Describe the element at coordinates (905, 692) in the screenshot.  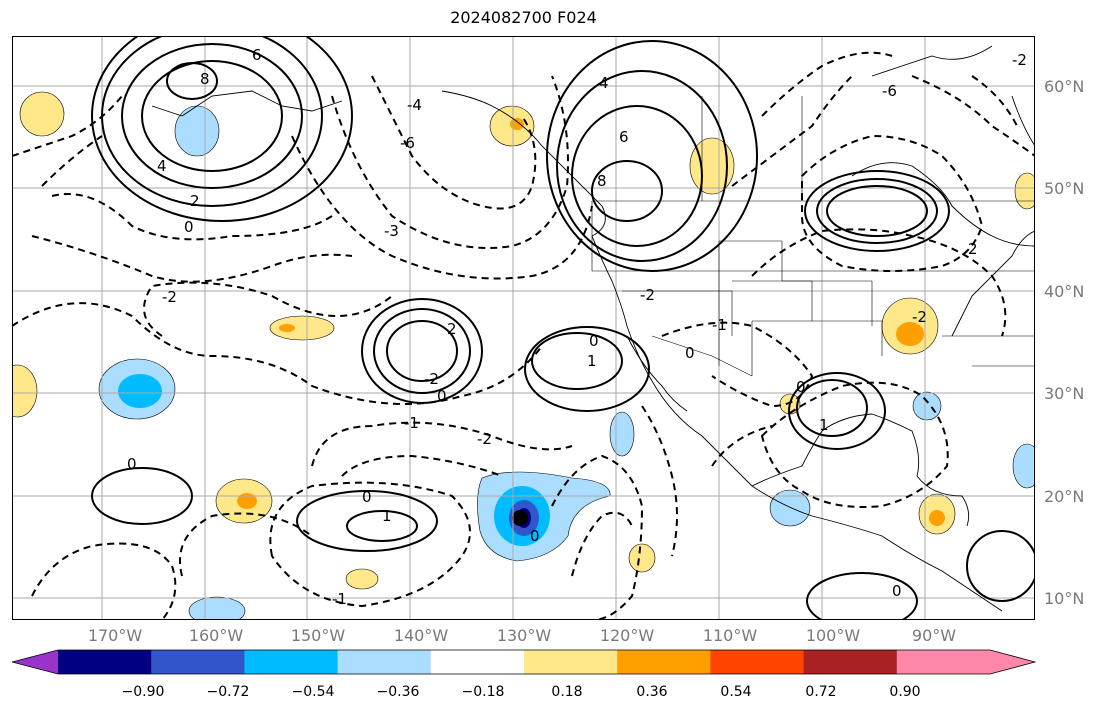
I see `colorbar-label: 0.90` at that location.